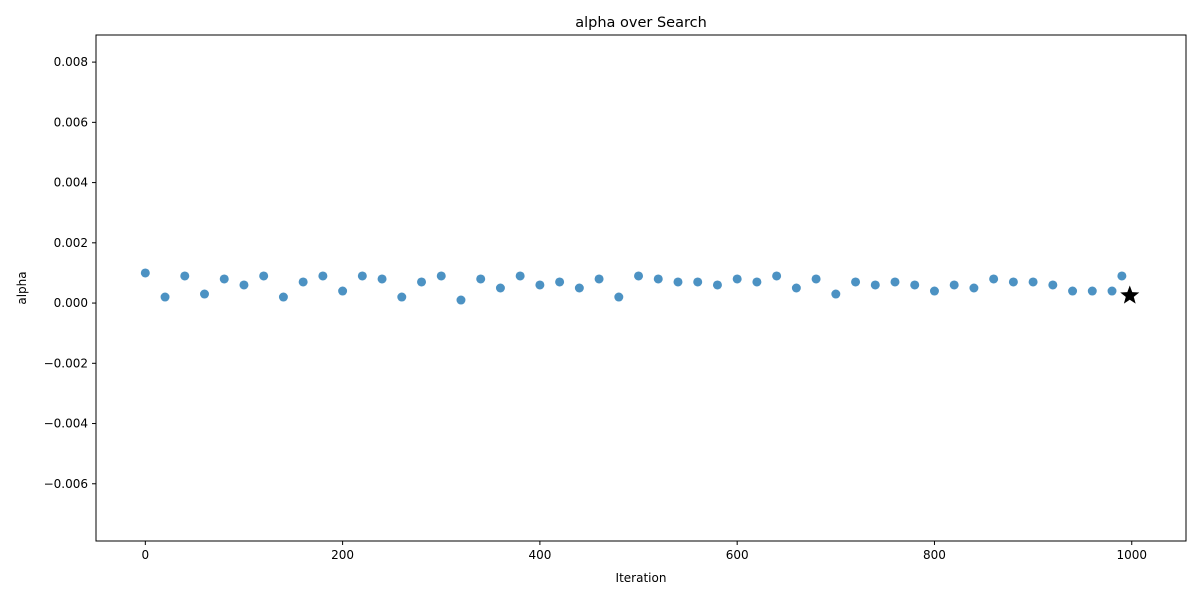 This screenshot has width=1200, height=600. Describe the element at coordinates (737, 555) in the screenshot. I see `x-tick-label: 600` at that location.